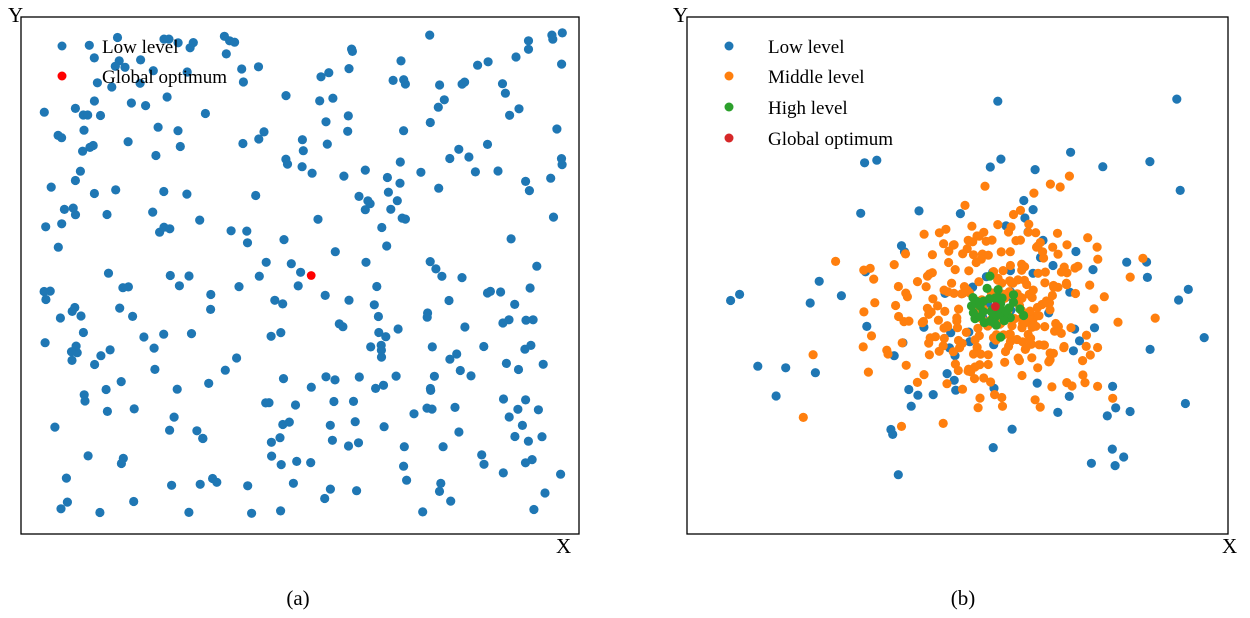 This screenshot has height=618, width=1250. What do you see at coordinates (563, 546) in the screenshot?
I see `x-axis-label-a: X` at bounding box center [563, 546].